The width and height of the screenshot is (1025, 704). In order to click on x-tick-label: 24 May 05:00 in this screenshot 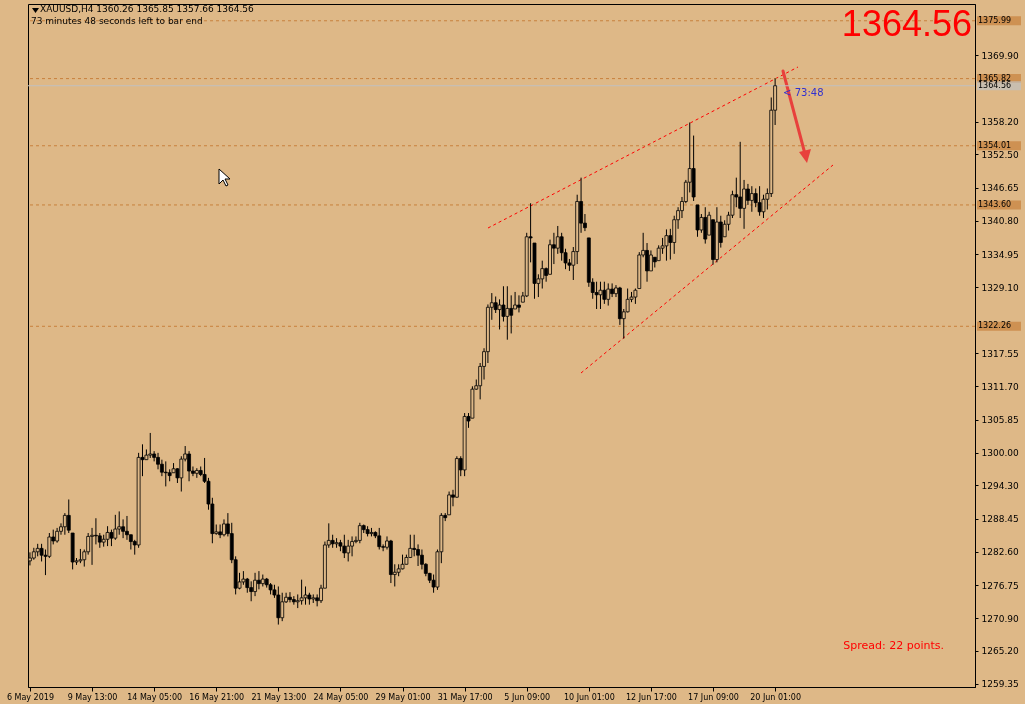, I will do `click(341, 697)`.